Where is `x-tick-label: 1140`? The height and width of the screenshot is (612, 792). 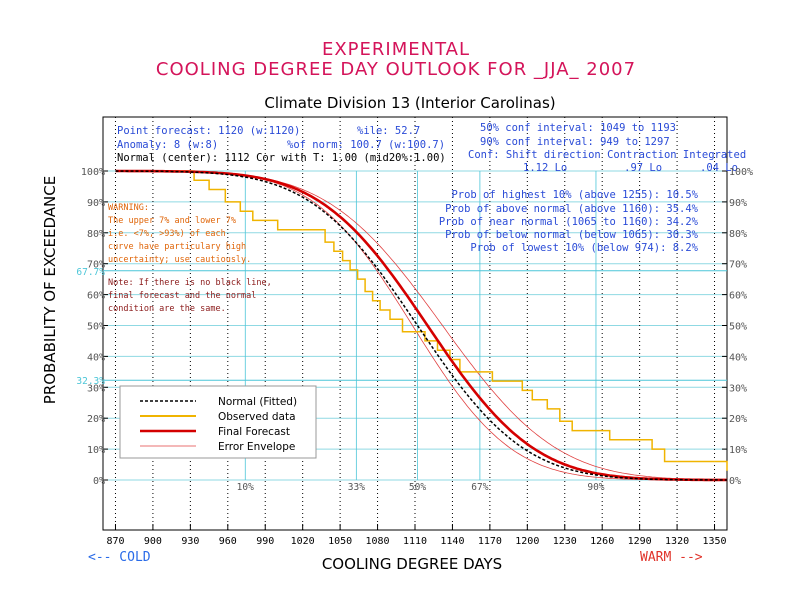 x-tick-label: 1140 is located at coordinates (452, 541).